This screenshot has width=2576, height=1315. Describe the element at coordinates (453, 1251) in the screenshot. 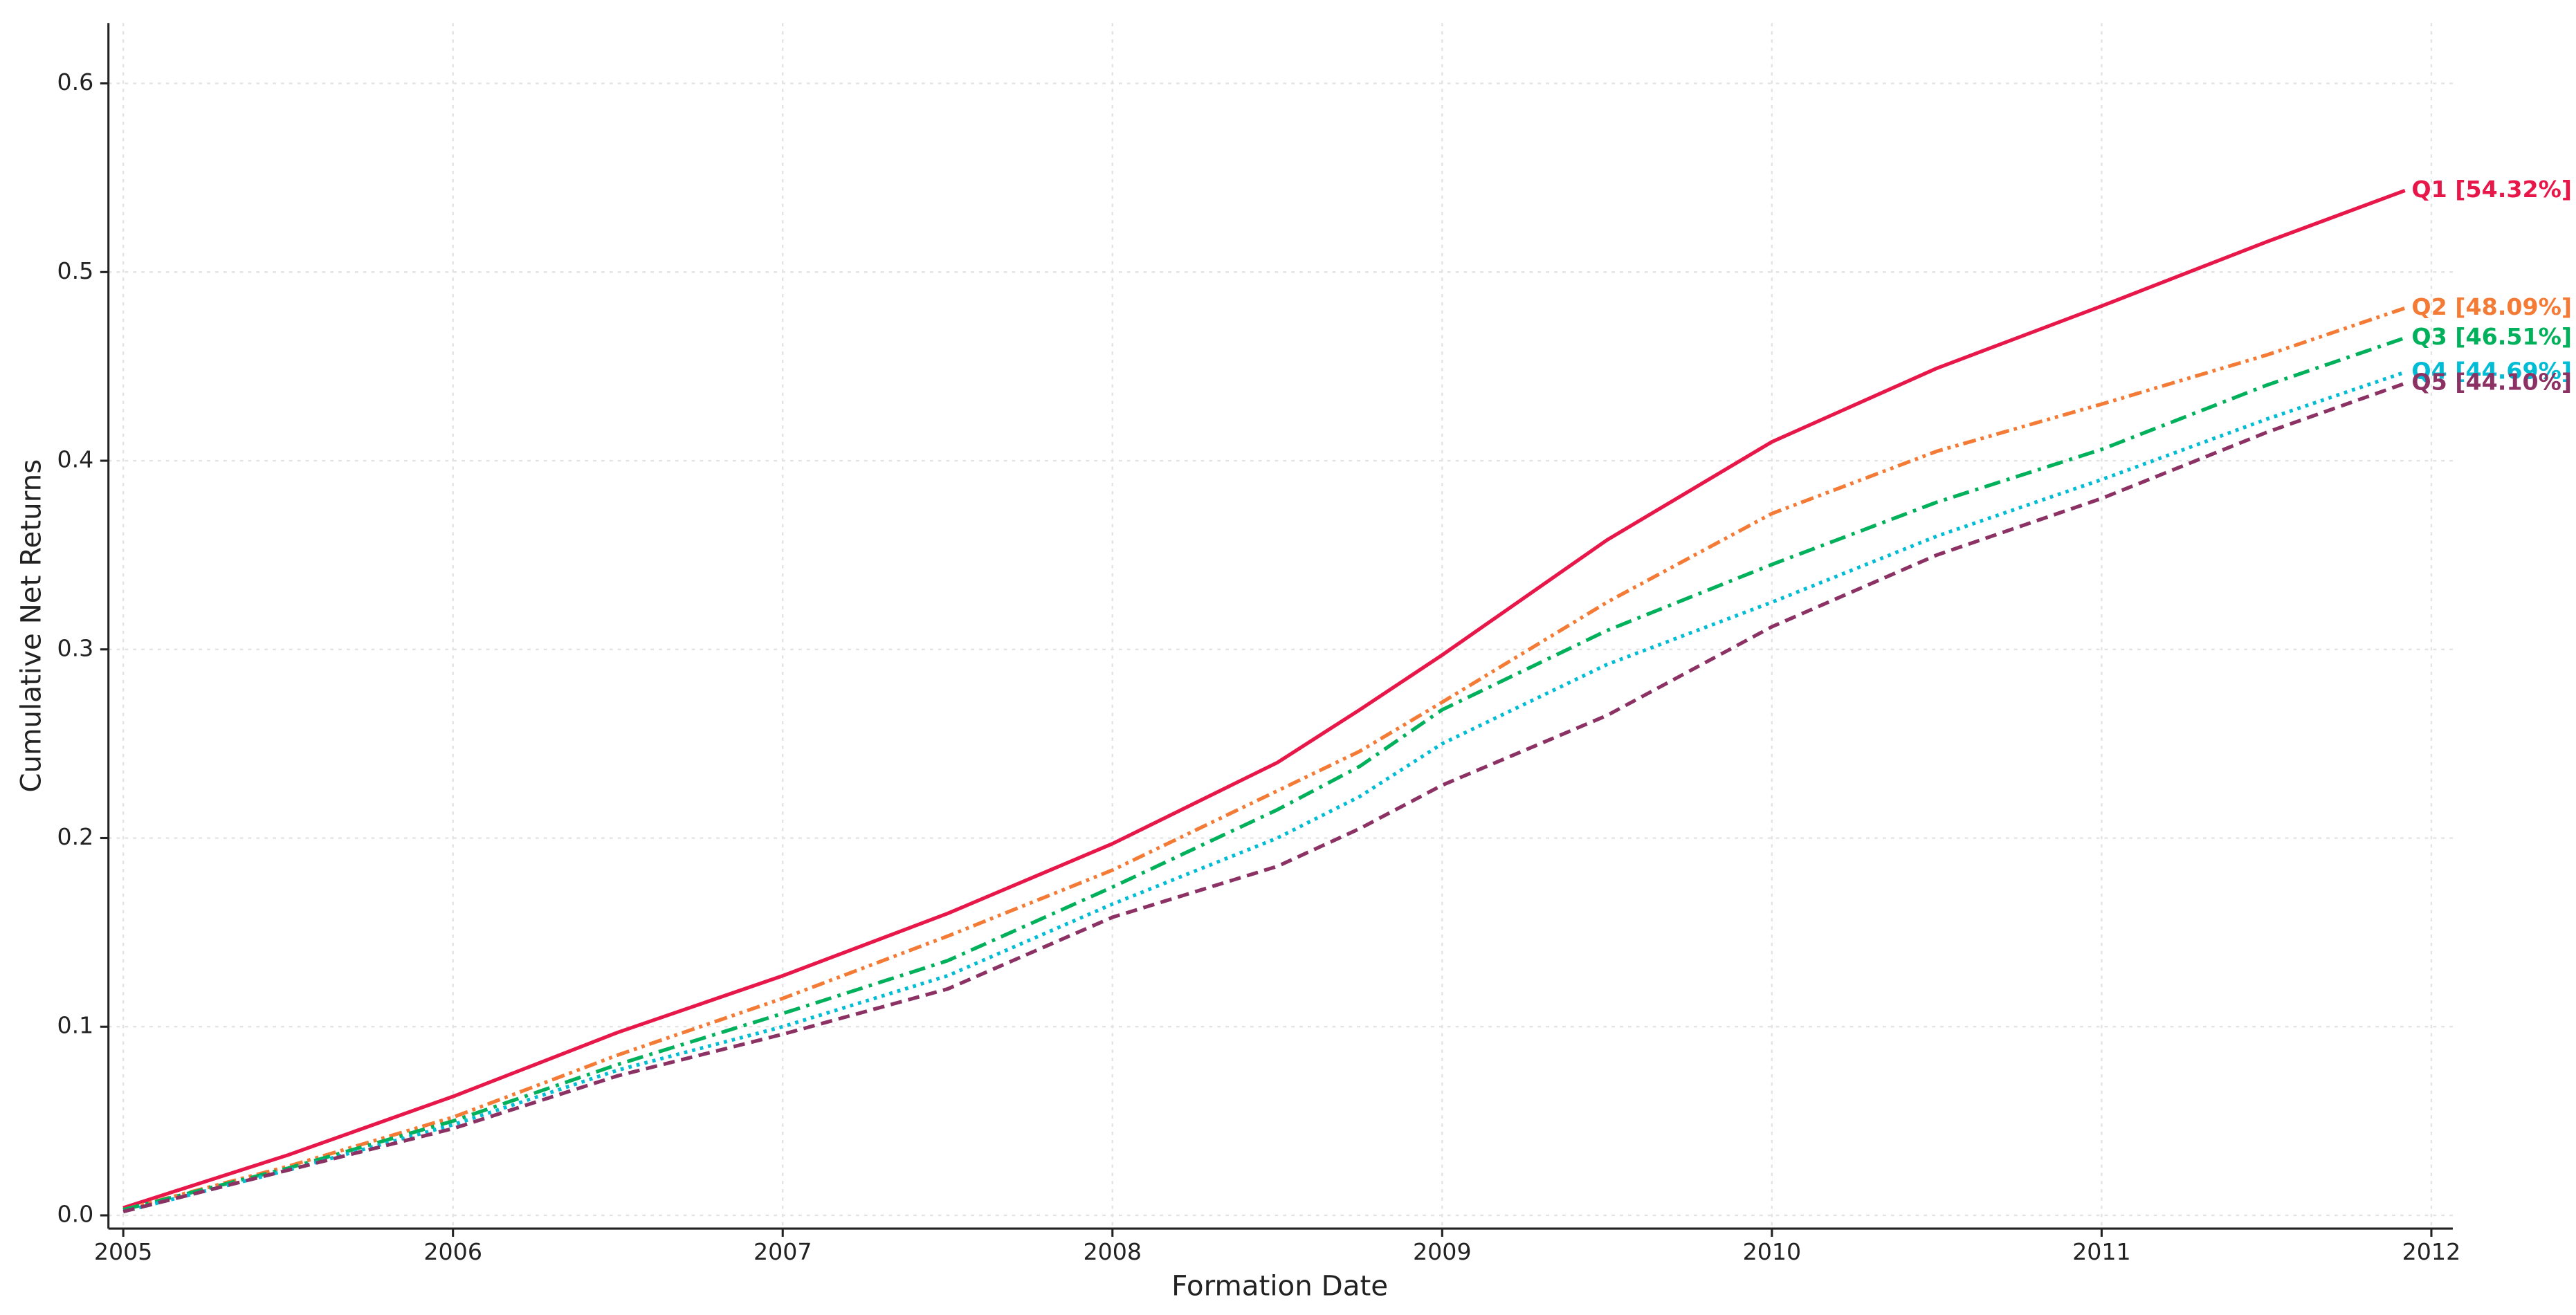

I see `x-tick-label: 2006` at that location.